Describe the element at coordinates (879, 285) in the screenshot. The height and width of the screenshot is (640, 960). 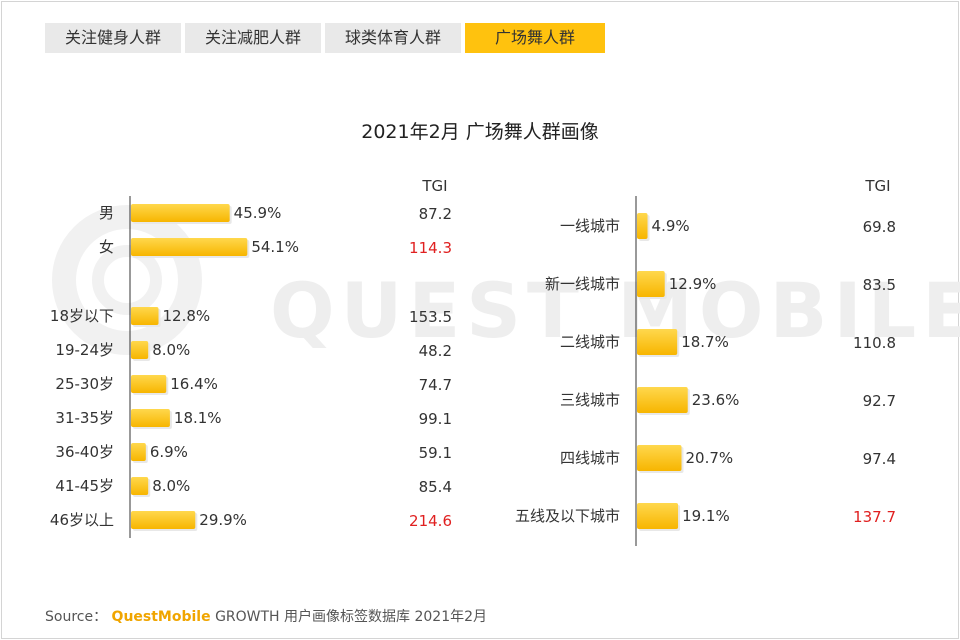
I see `tgi-value: 83.5` at that location.